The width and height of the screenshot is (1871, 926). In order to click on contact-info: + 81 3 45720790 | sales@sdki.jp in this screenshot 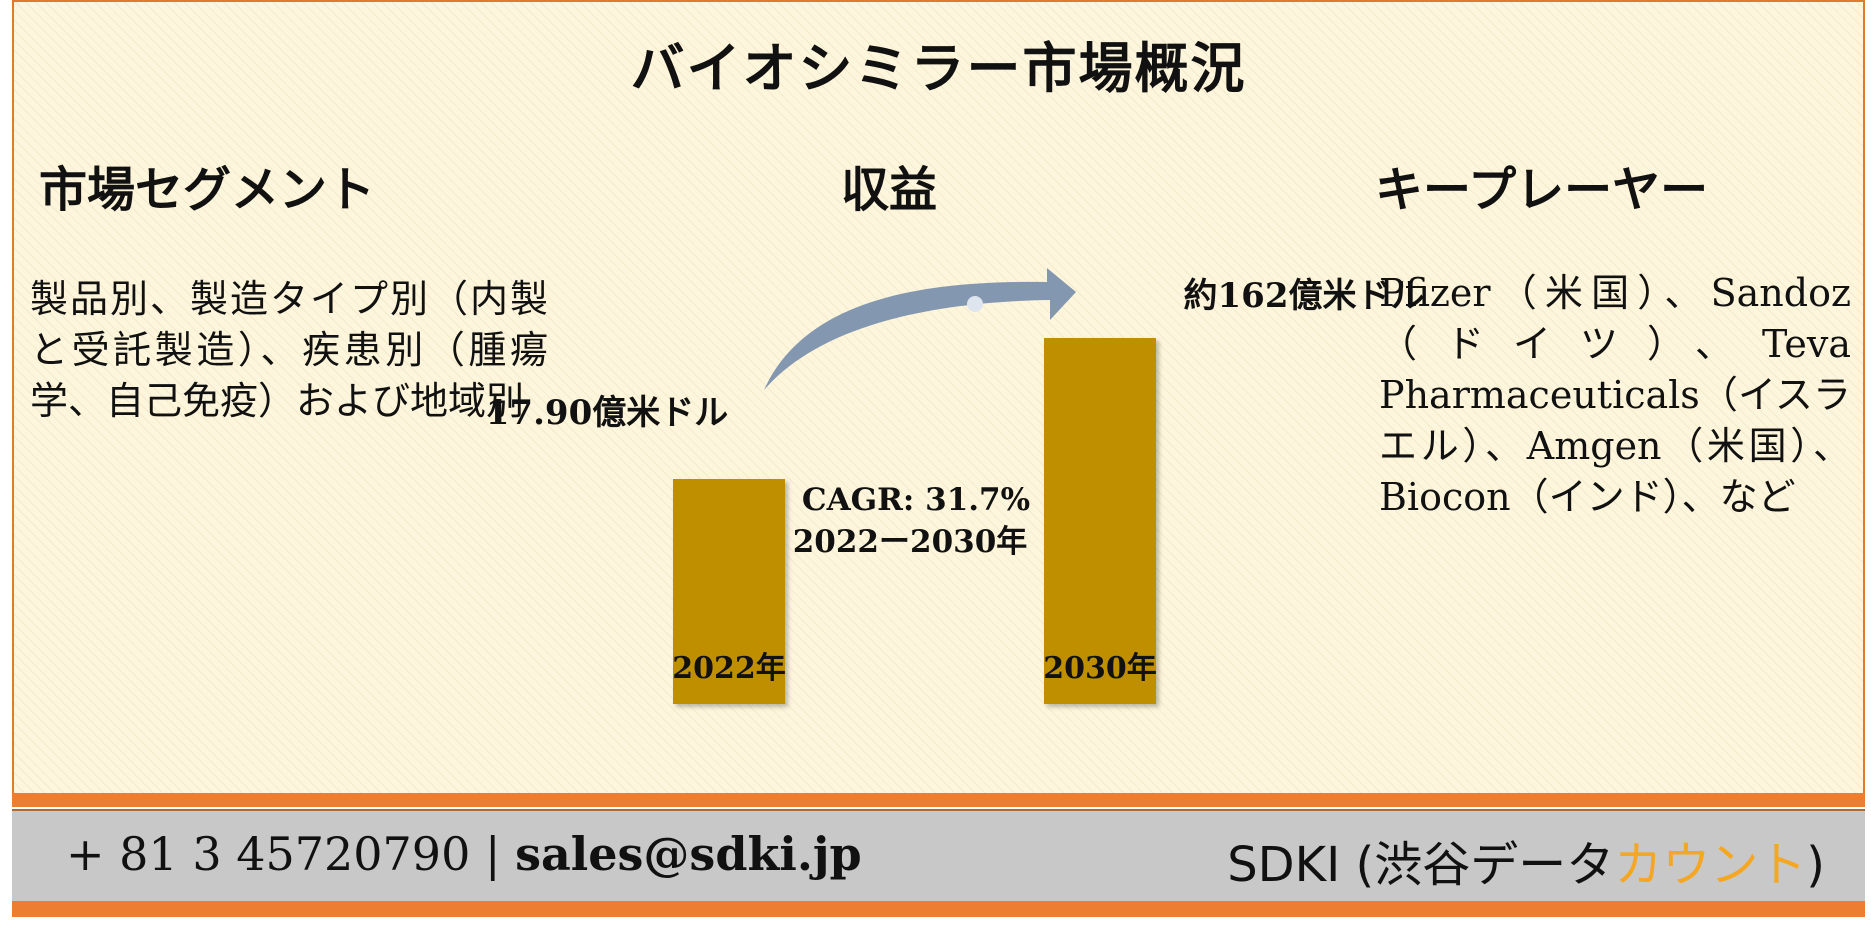, I will do `click(464, 854)`.